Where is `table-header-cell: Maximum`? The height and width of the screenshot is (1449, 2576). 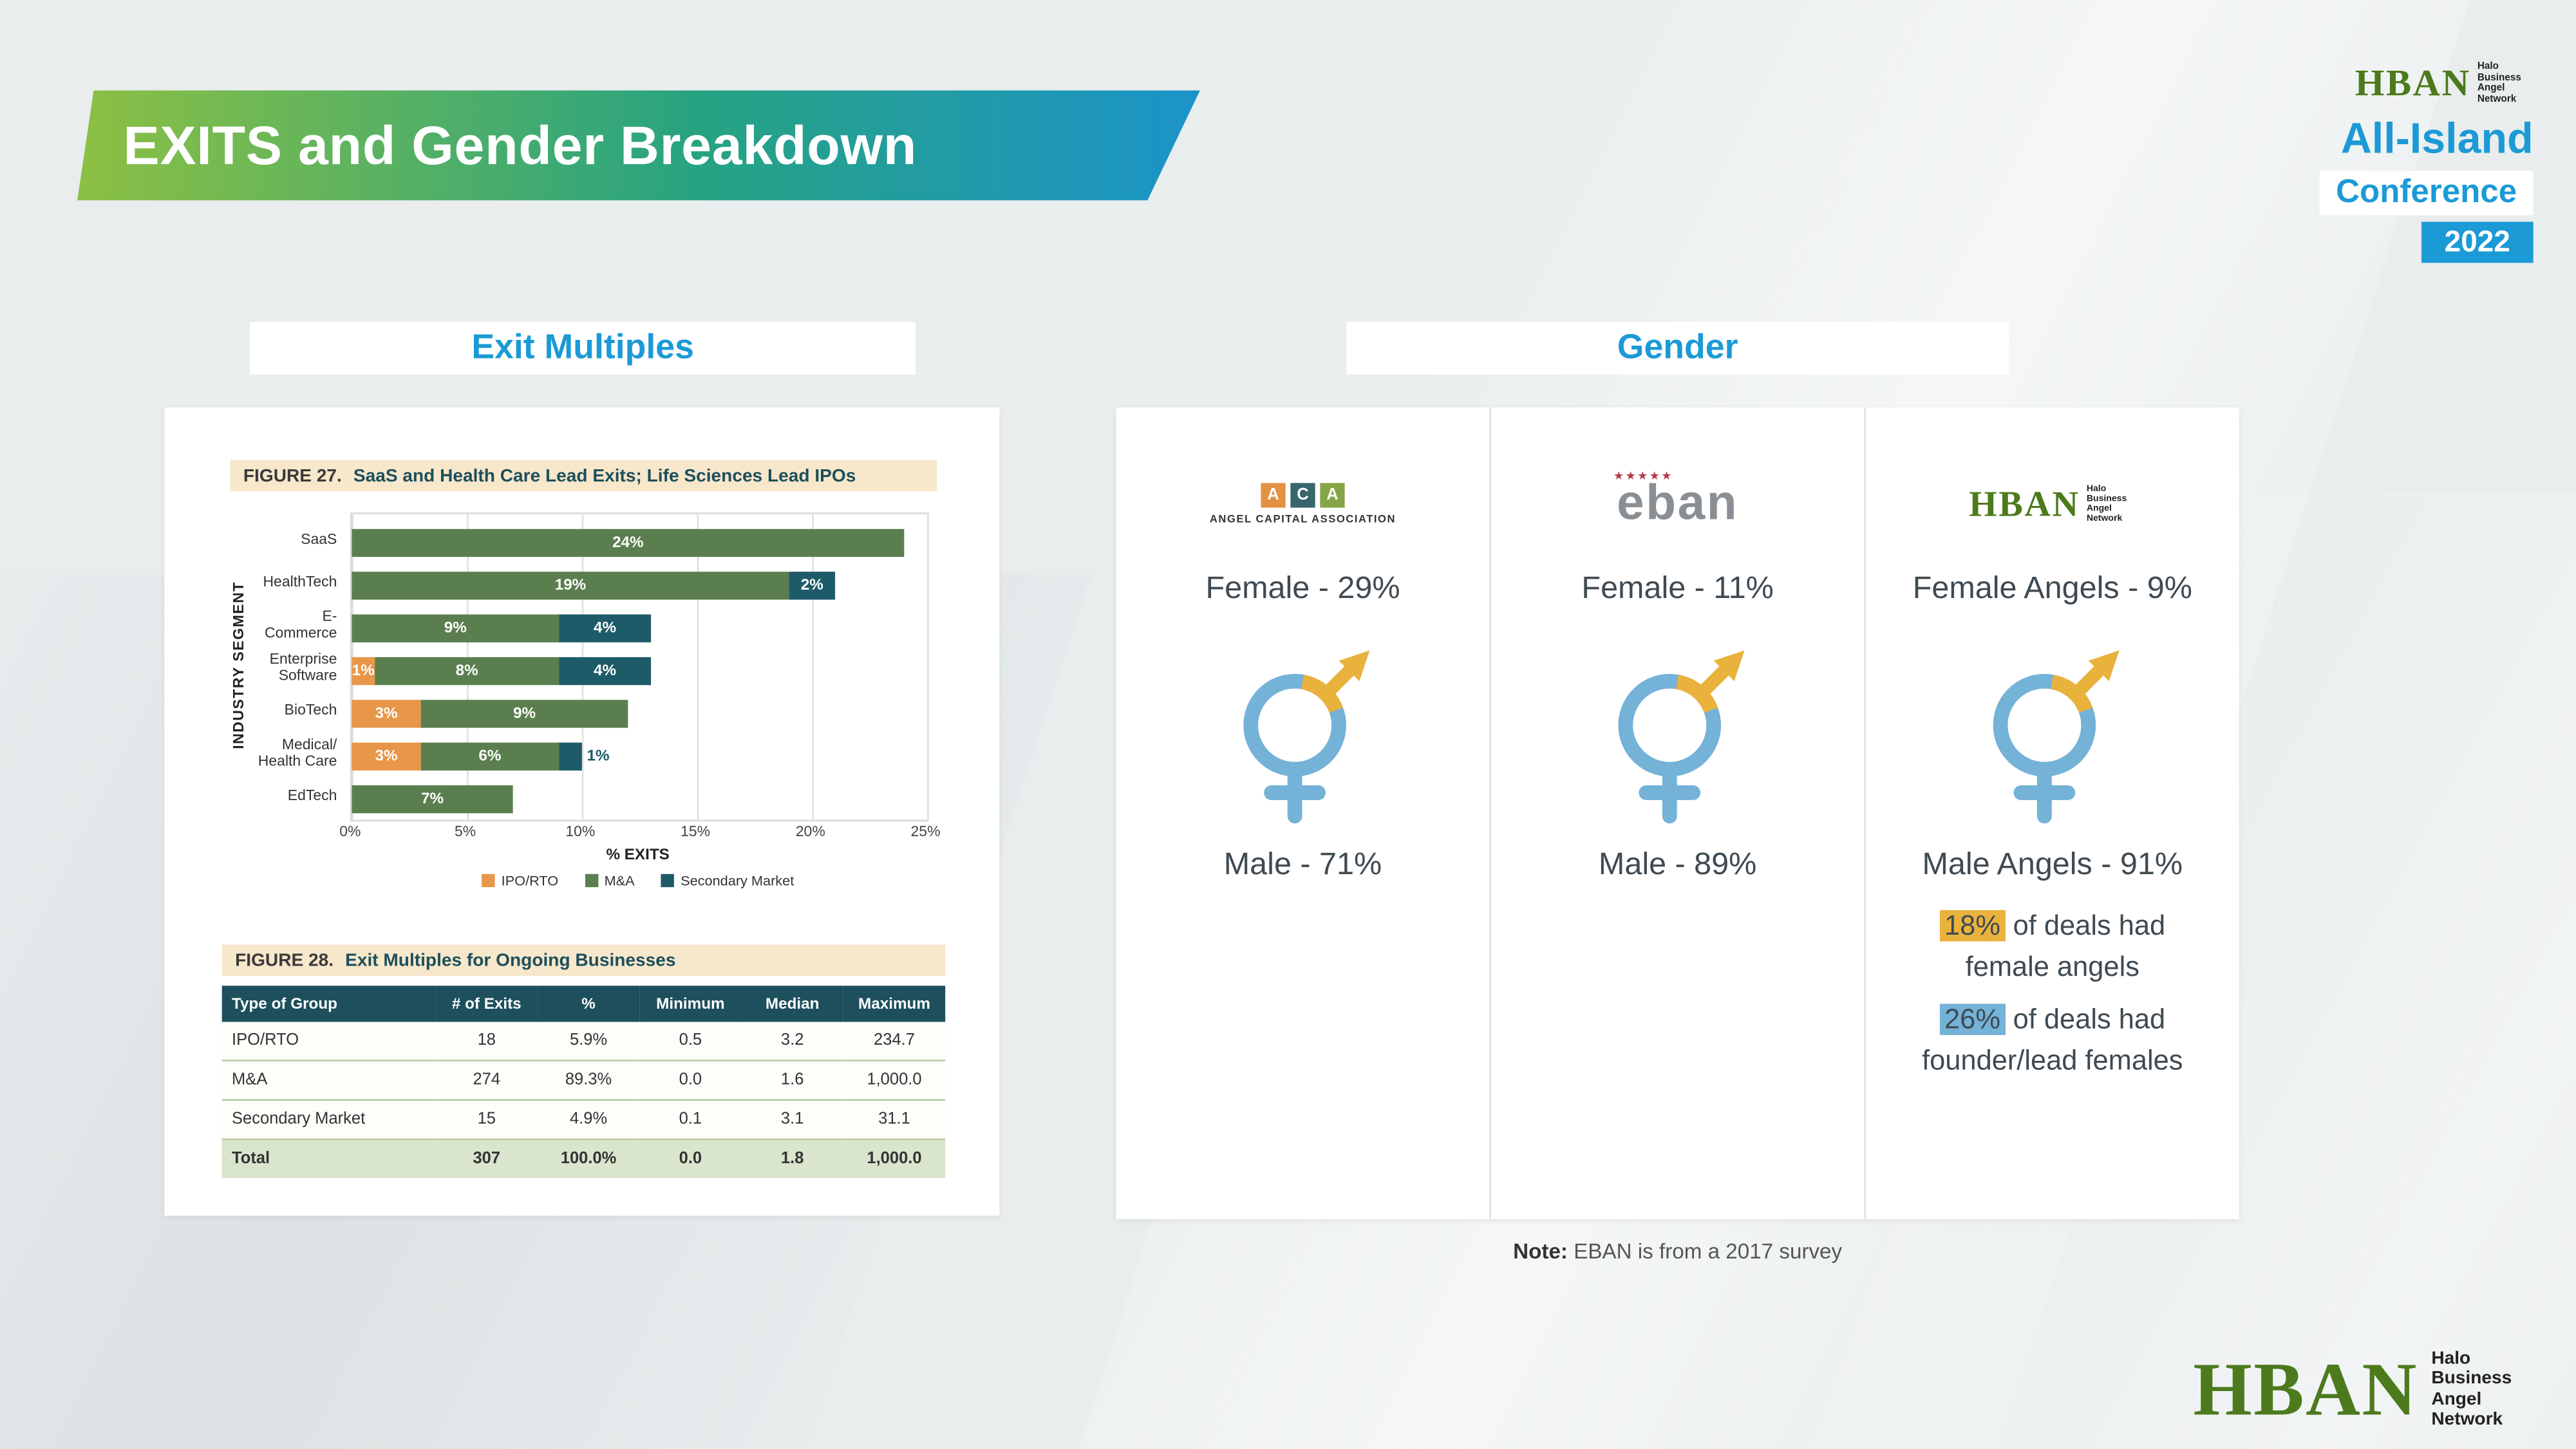
table-header-cell: Maximum is located at coordinates (894, 1004).